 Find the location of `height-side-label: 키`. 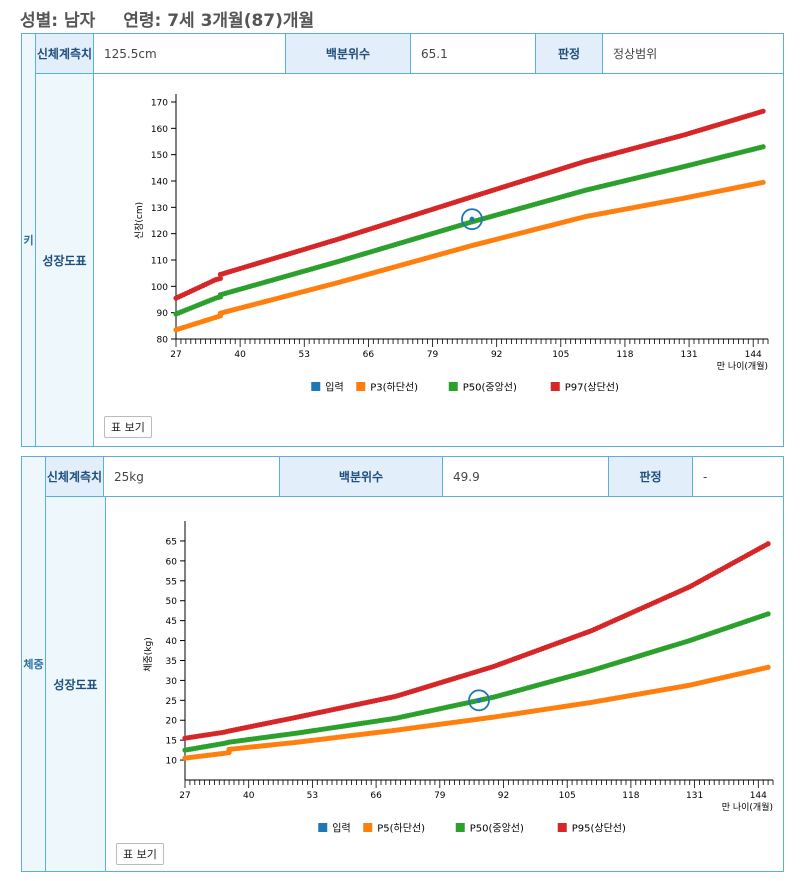

height-side-label: 키 is located at coordinates (29, 240).